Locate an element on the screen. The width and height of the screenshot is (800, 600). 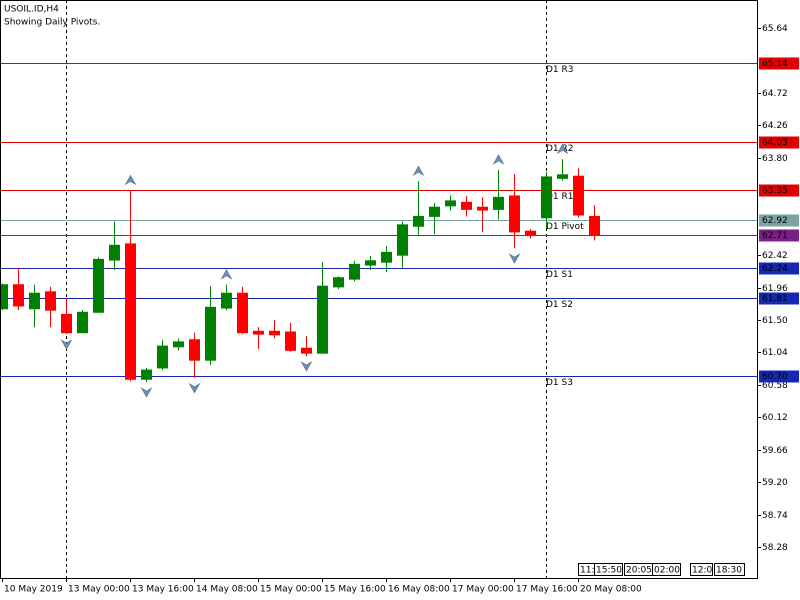
x-tick-label: 14 May 08:00 is located at coordinates (227, 590).